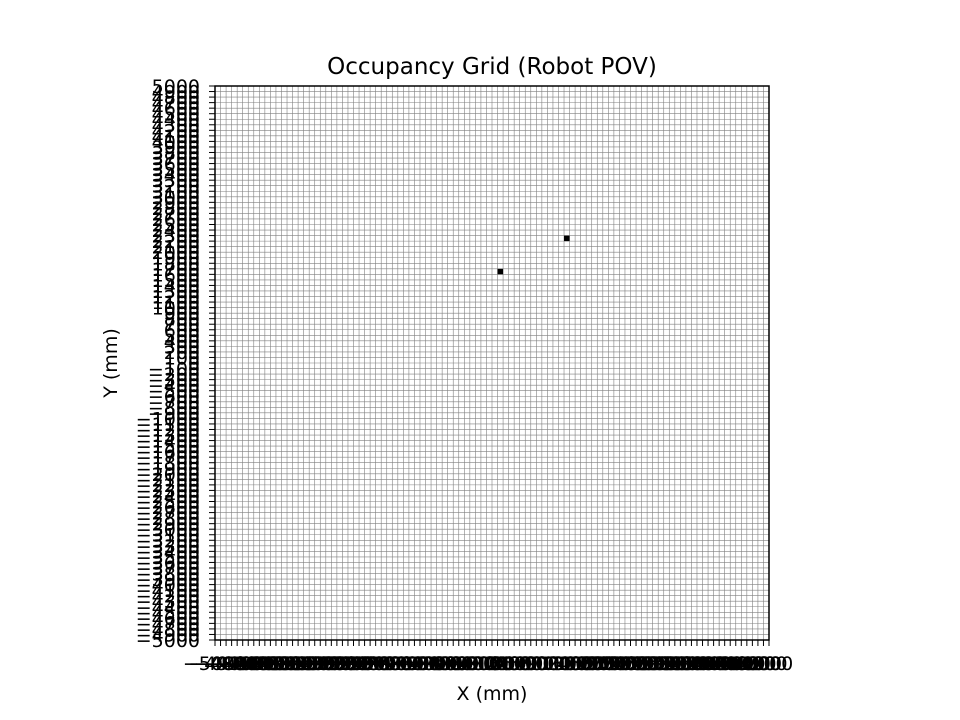 This screenshot has height=720, width=960. What do you see at coordinates (448, 664) in the screenshot?
I see `x-tick-label: −800` at bounding box center [448, 664].